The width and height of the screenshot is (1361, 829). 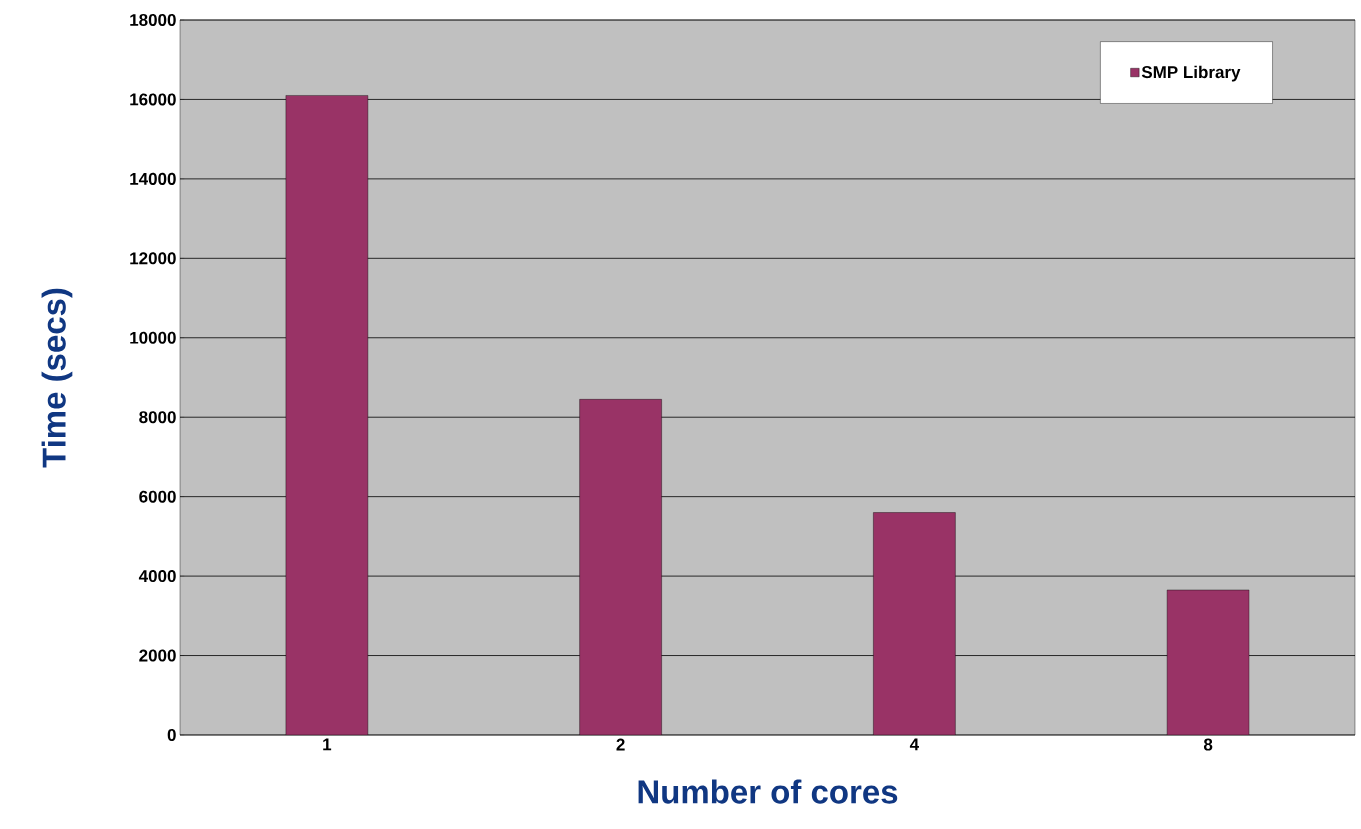 What do you see at coordinates (171, 735) in the screenshot?
I see `y-tick-label: 0` at bounding box center [171, 735].